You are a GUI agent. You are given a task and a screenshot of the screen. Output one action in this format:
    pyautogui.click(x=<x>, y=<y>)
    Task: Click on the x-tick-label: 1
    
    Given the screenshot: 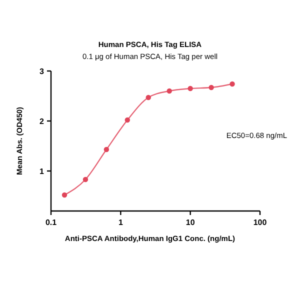 What is the action you would take?
    pyautogui.click(x=121, y=222)
    